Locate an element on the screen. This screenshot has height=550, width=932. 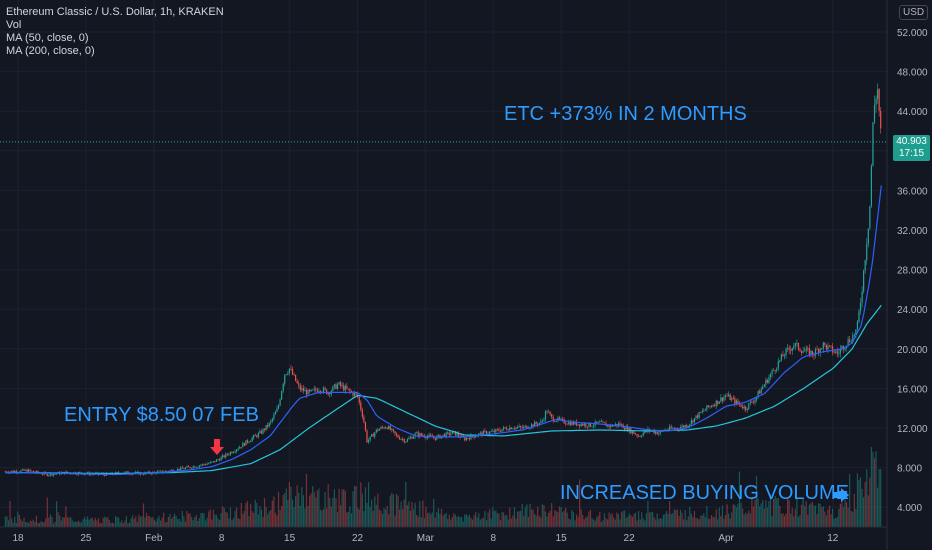
legend-vol: Vol is located at coordinates (14, 25).